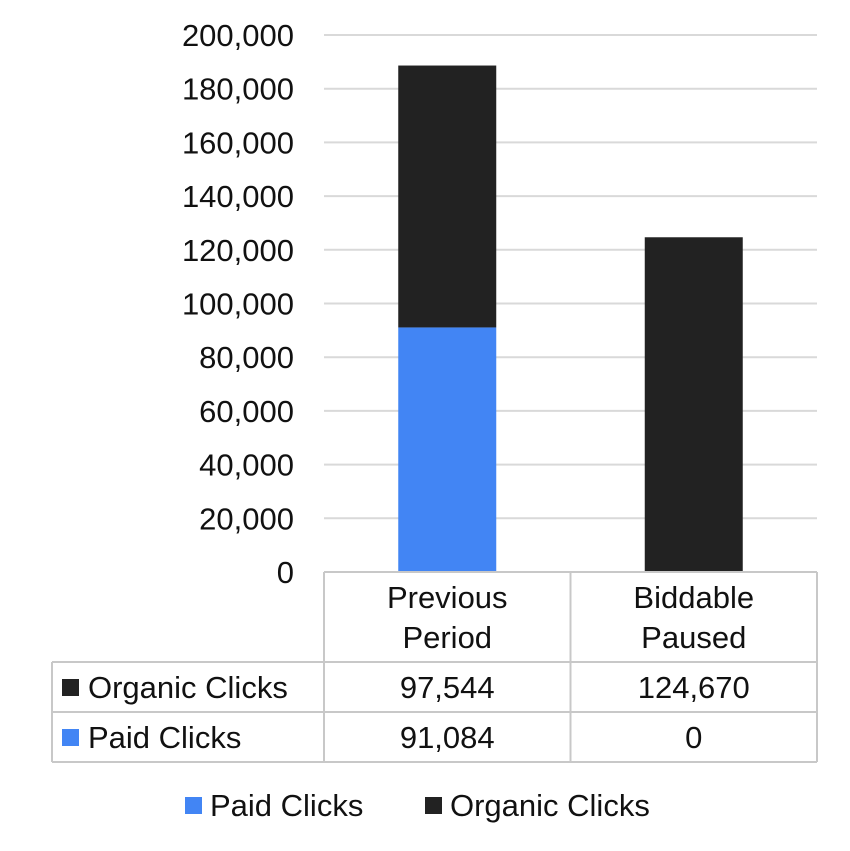  Describe the element at coordinates (693, 737) in the screenshot. I see `table-cell-value: 0` at that location.